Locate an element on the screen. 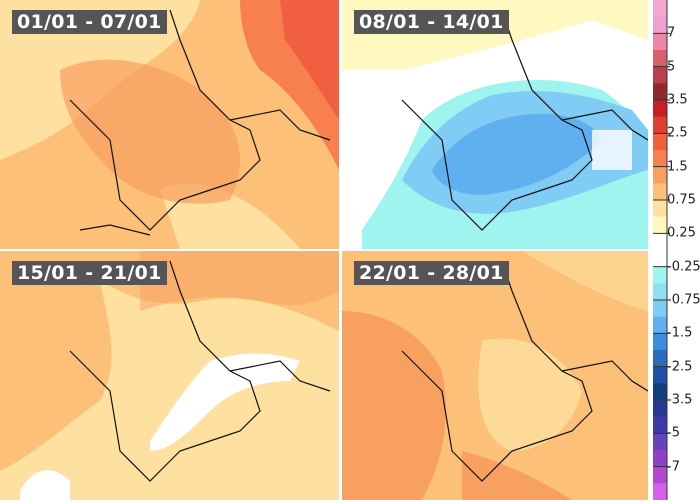 The height and width of the screenshot is (504, 700). color-scale-bar is located at coordinates (661, 250).